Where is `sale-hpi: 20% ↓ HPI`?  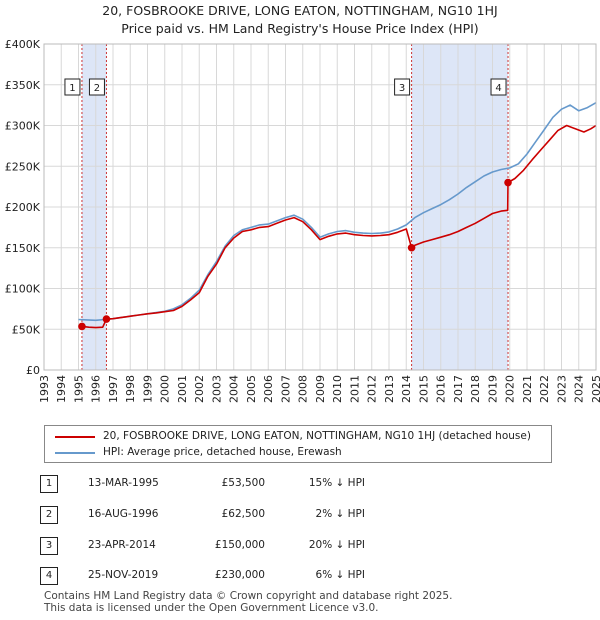 sale-hpi: 20% ↓ HPI is located at coordinates (336, 545).